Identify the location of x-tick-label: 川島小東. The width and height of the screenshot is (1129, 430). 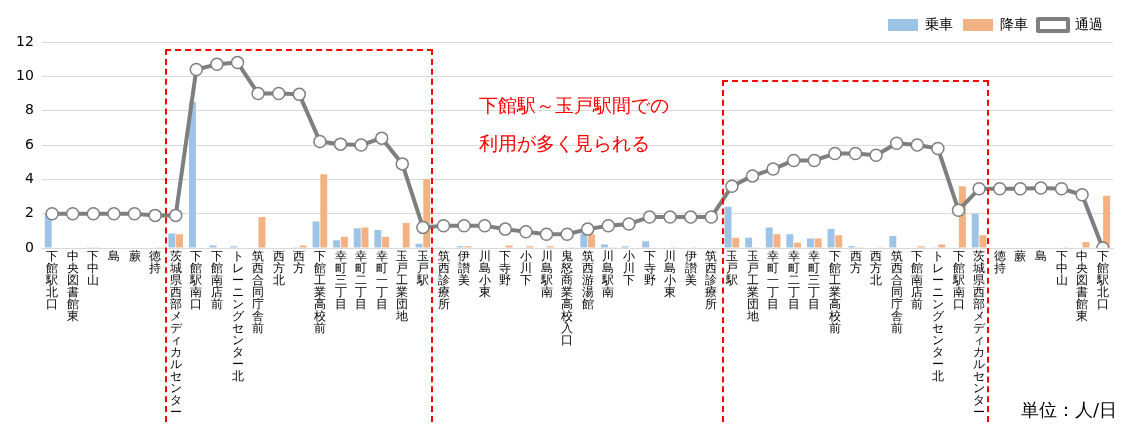
(670, 274).